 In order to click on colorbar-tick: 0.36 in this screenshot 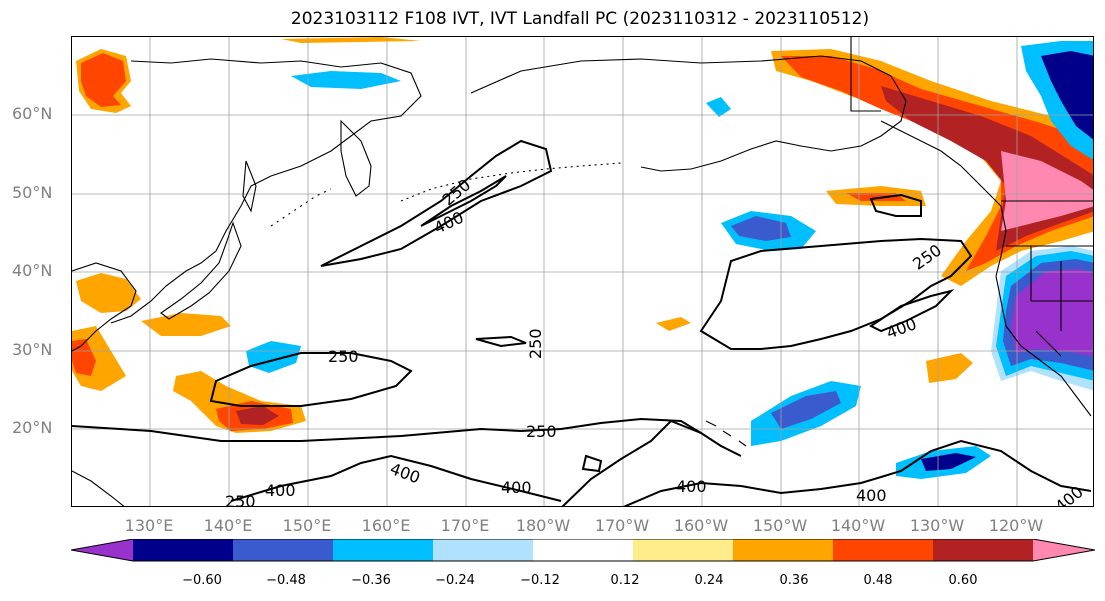, I will do `click(794, 580)`.